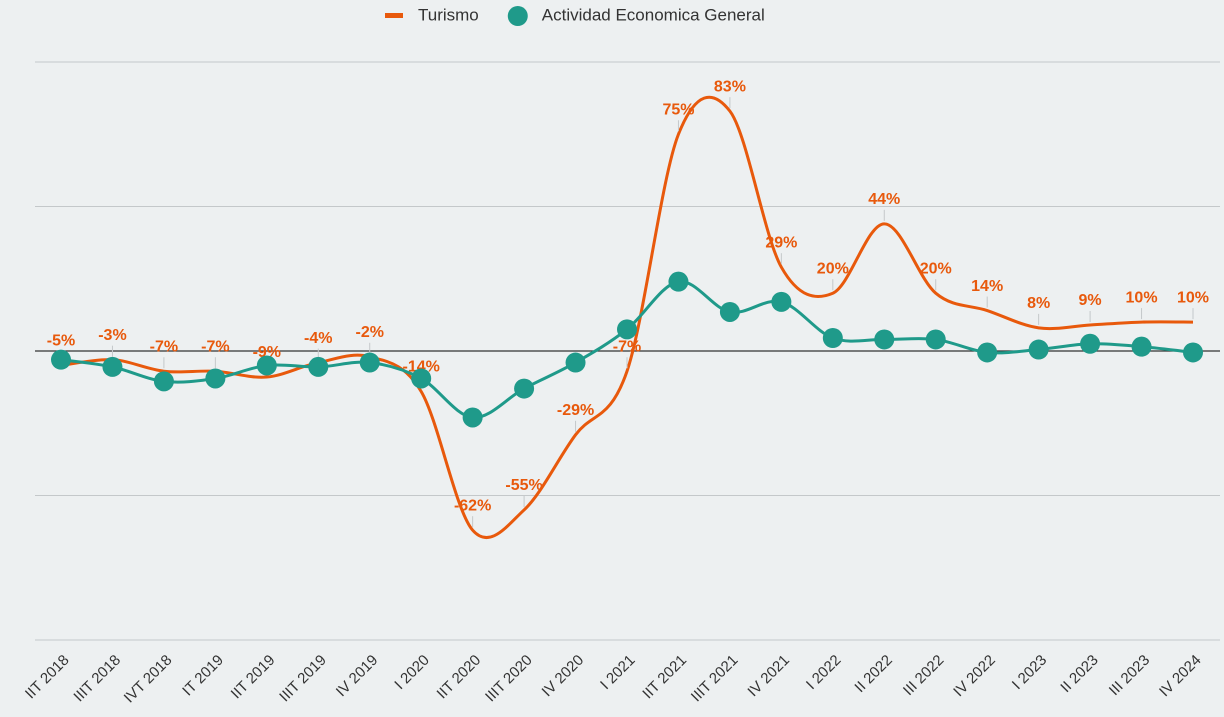 The image size is (1224, 717). Describe the element at coordinates (781, 242) in the screenshot. I see `data-label: 29%` at that location.